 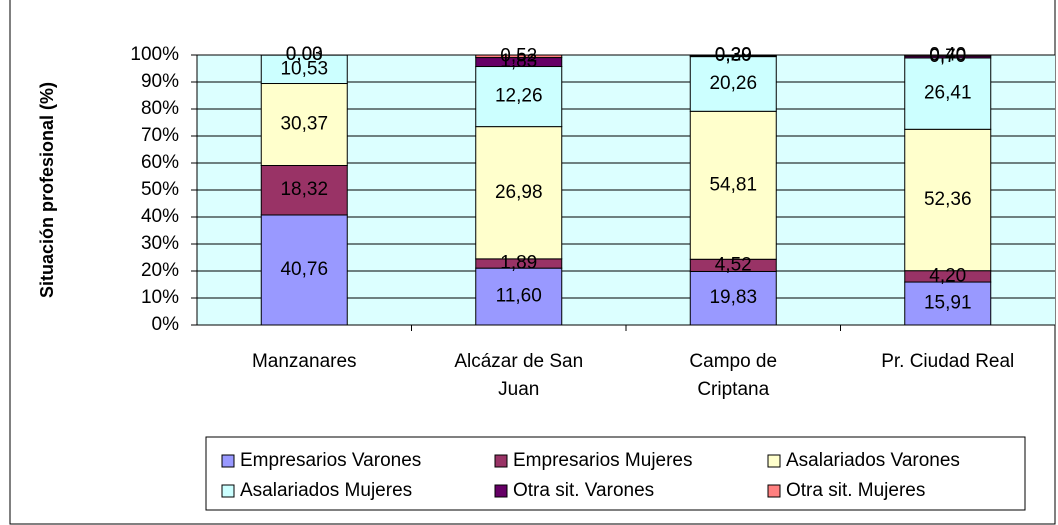 I want to click on data-label: 0,30, so click(x=733, y=55).